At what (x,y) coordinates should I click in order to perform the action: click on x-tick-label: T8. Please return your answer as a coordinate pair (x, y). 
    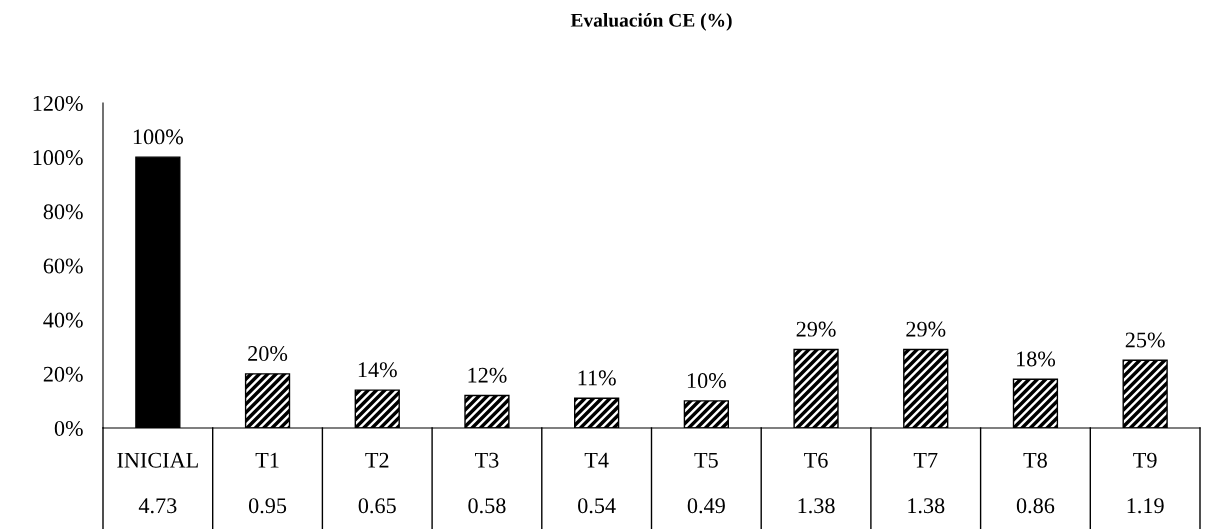
    Looking at the image, I should click on (1035, 460).